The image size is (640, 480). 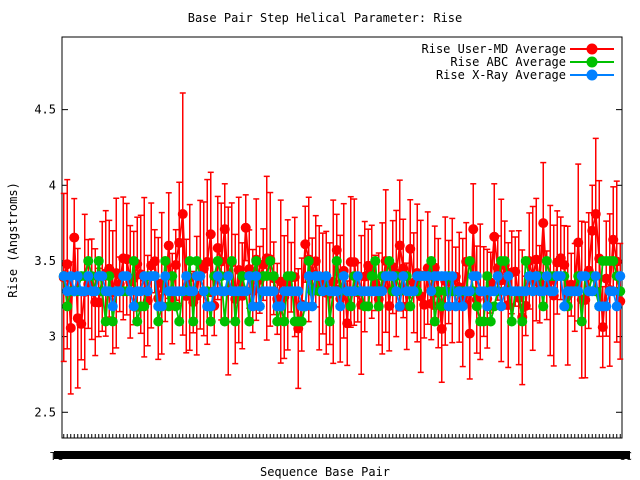 I want to click on y-tick-label: 2.5, so click(x=45, y=412).